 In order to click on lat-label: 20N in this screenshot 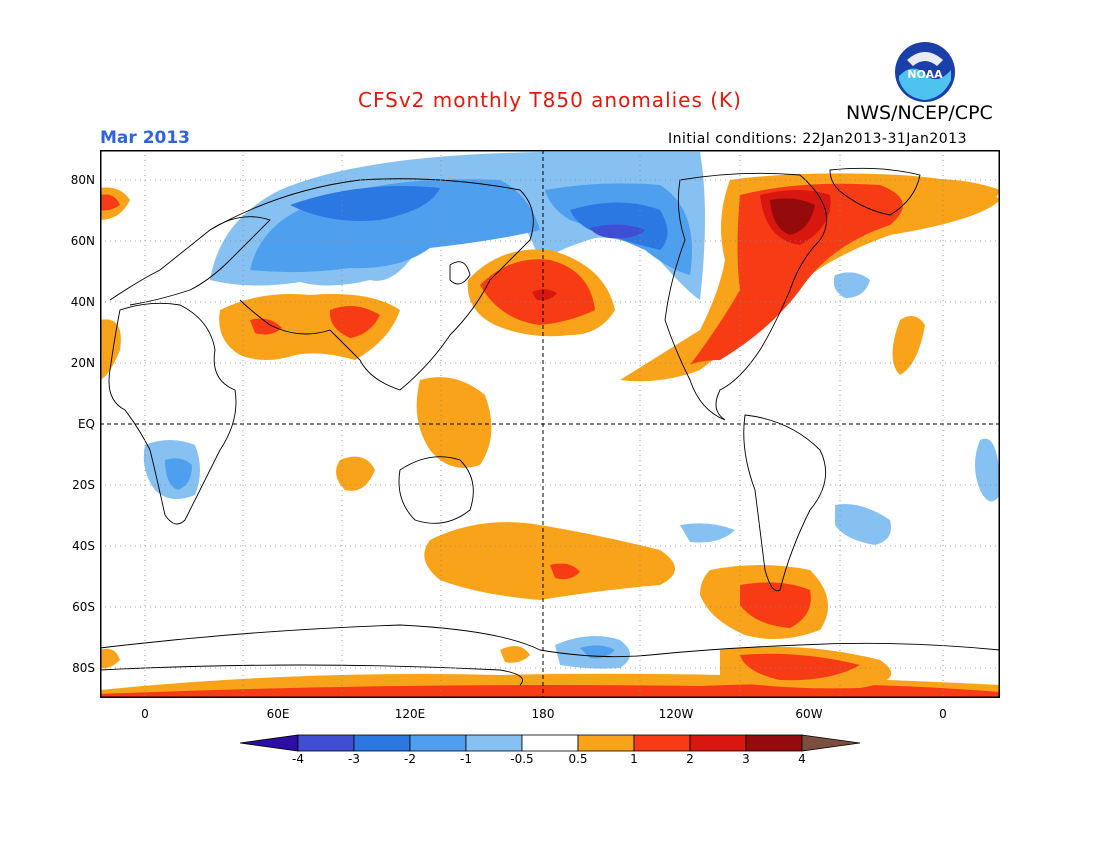, I will do `click(82, 363)`.